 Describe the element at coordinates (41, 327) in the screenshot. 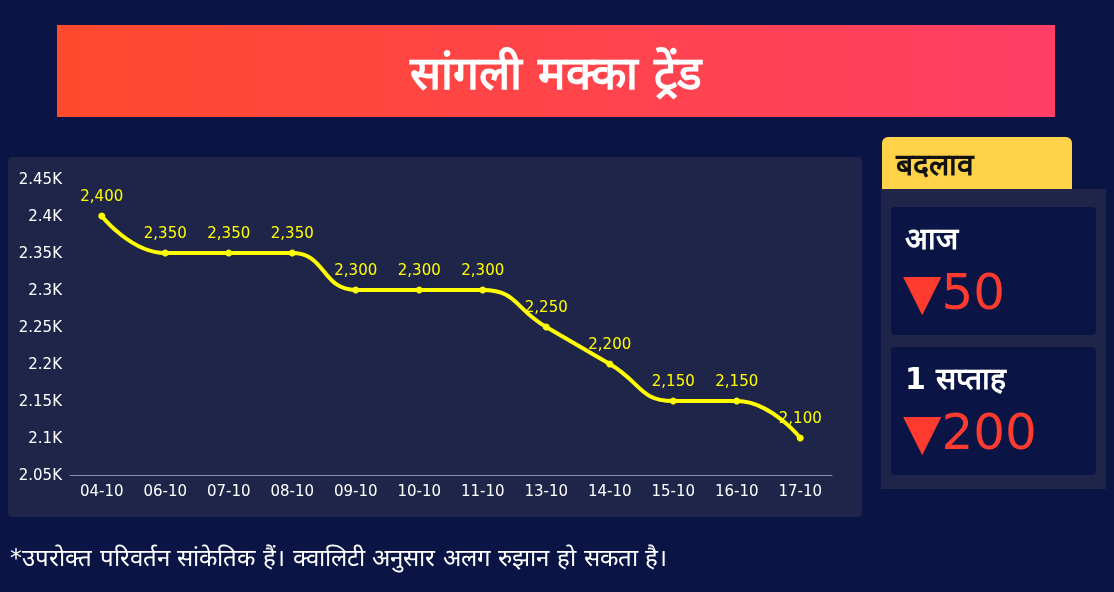

I see `y-tick-label: 2.25K` at that location.